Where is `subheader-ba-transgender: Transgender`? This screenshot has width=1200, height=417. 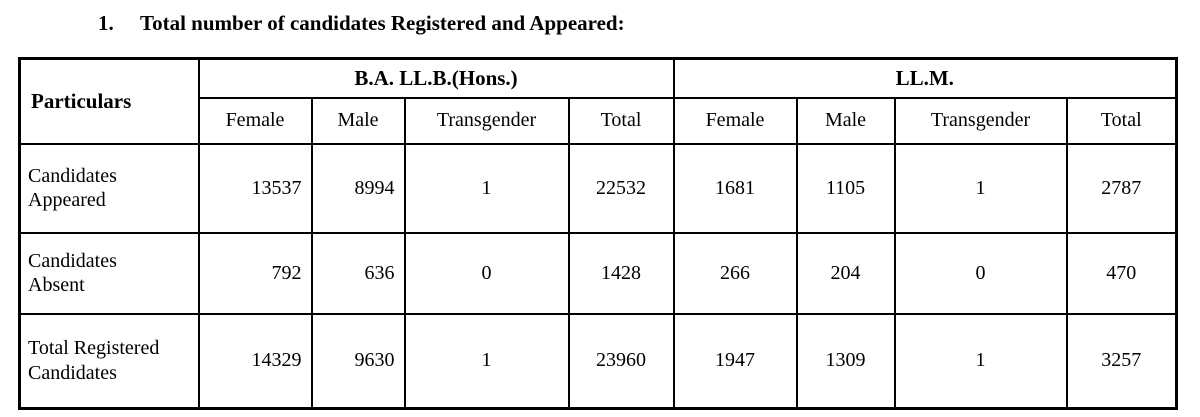 subheader-ba-transgender: Transgender is located at coordinates (486, 120).